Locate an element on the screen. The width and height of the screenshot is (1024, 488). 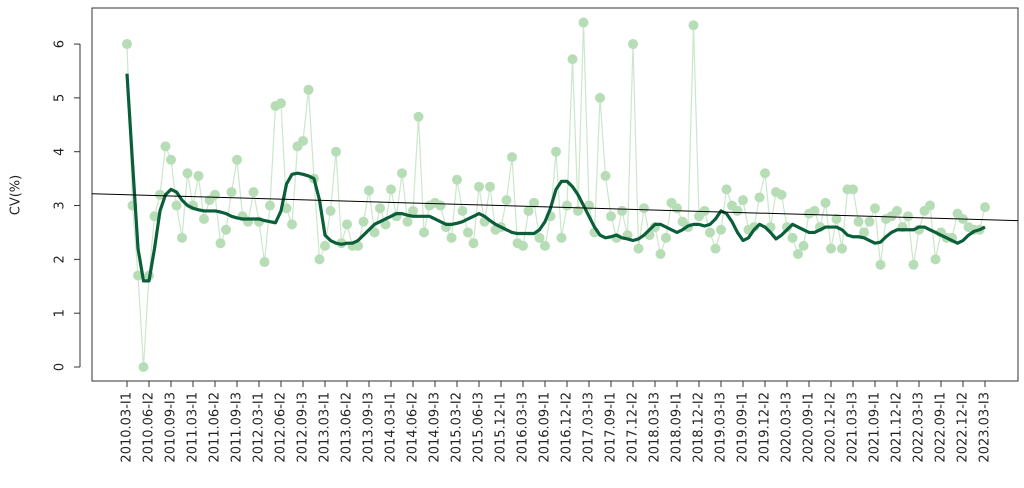
x-tick-label: 2012.09-I3 is located at coordinates (303, 427).